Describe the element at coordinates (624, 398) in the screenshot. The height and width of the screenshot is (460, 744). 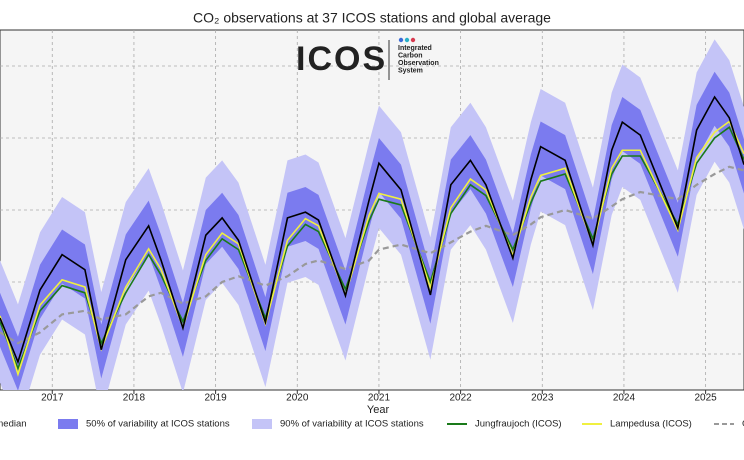
I see `x-tick-label: 2024` at that location.